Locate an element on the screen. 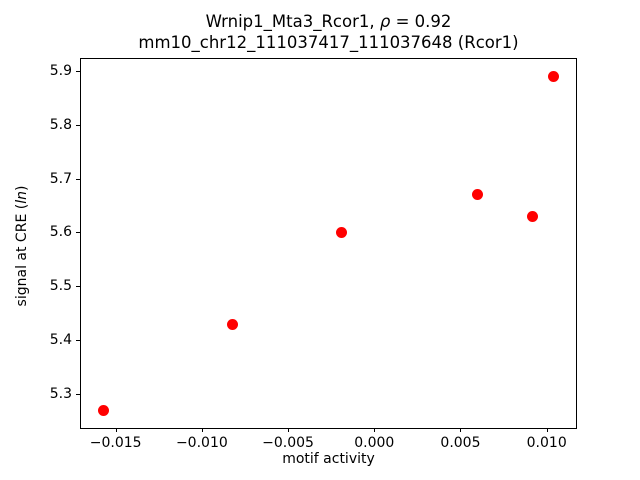 This screenshot has height=480, width=640. chart-title-line1: Wrnip1_Mta3_Rcor1, ρ = 0.92 is located at coordinates (328, 21).